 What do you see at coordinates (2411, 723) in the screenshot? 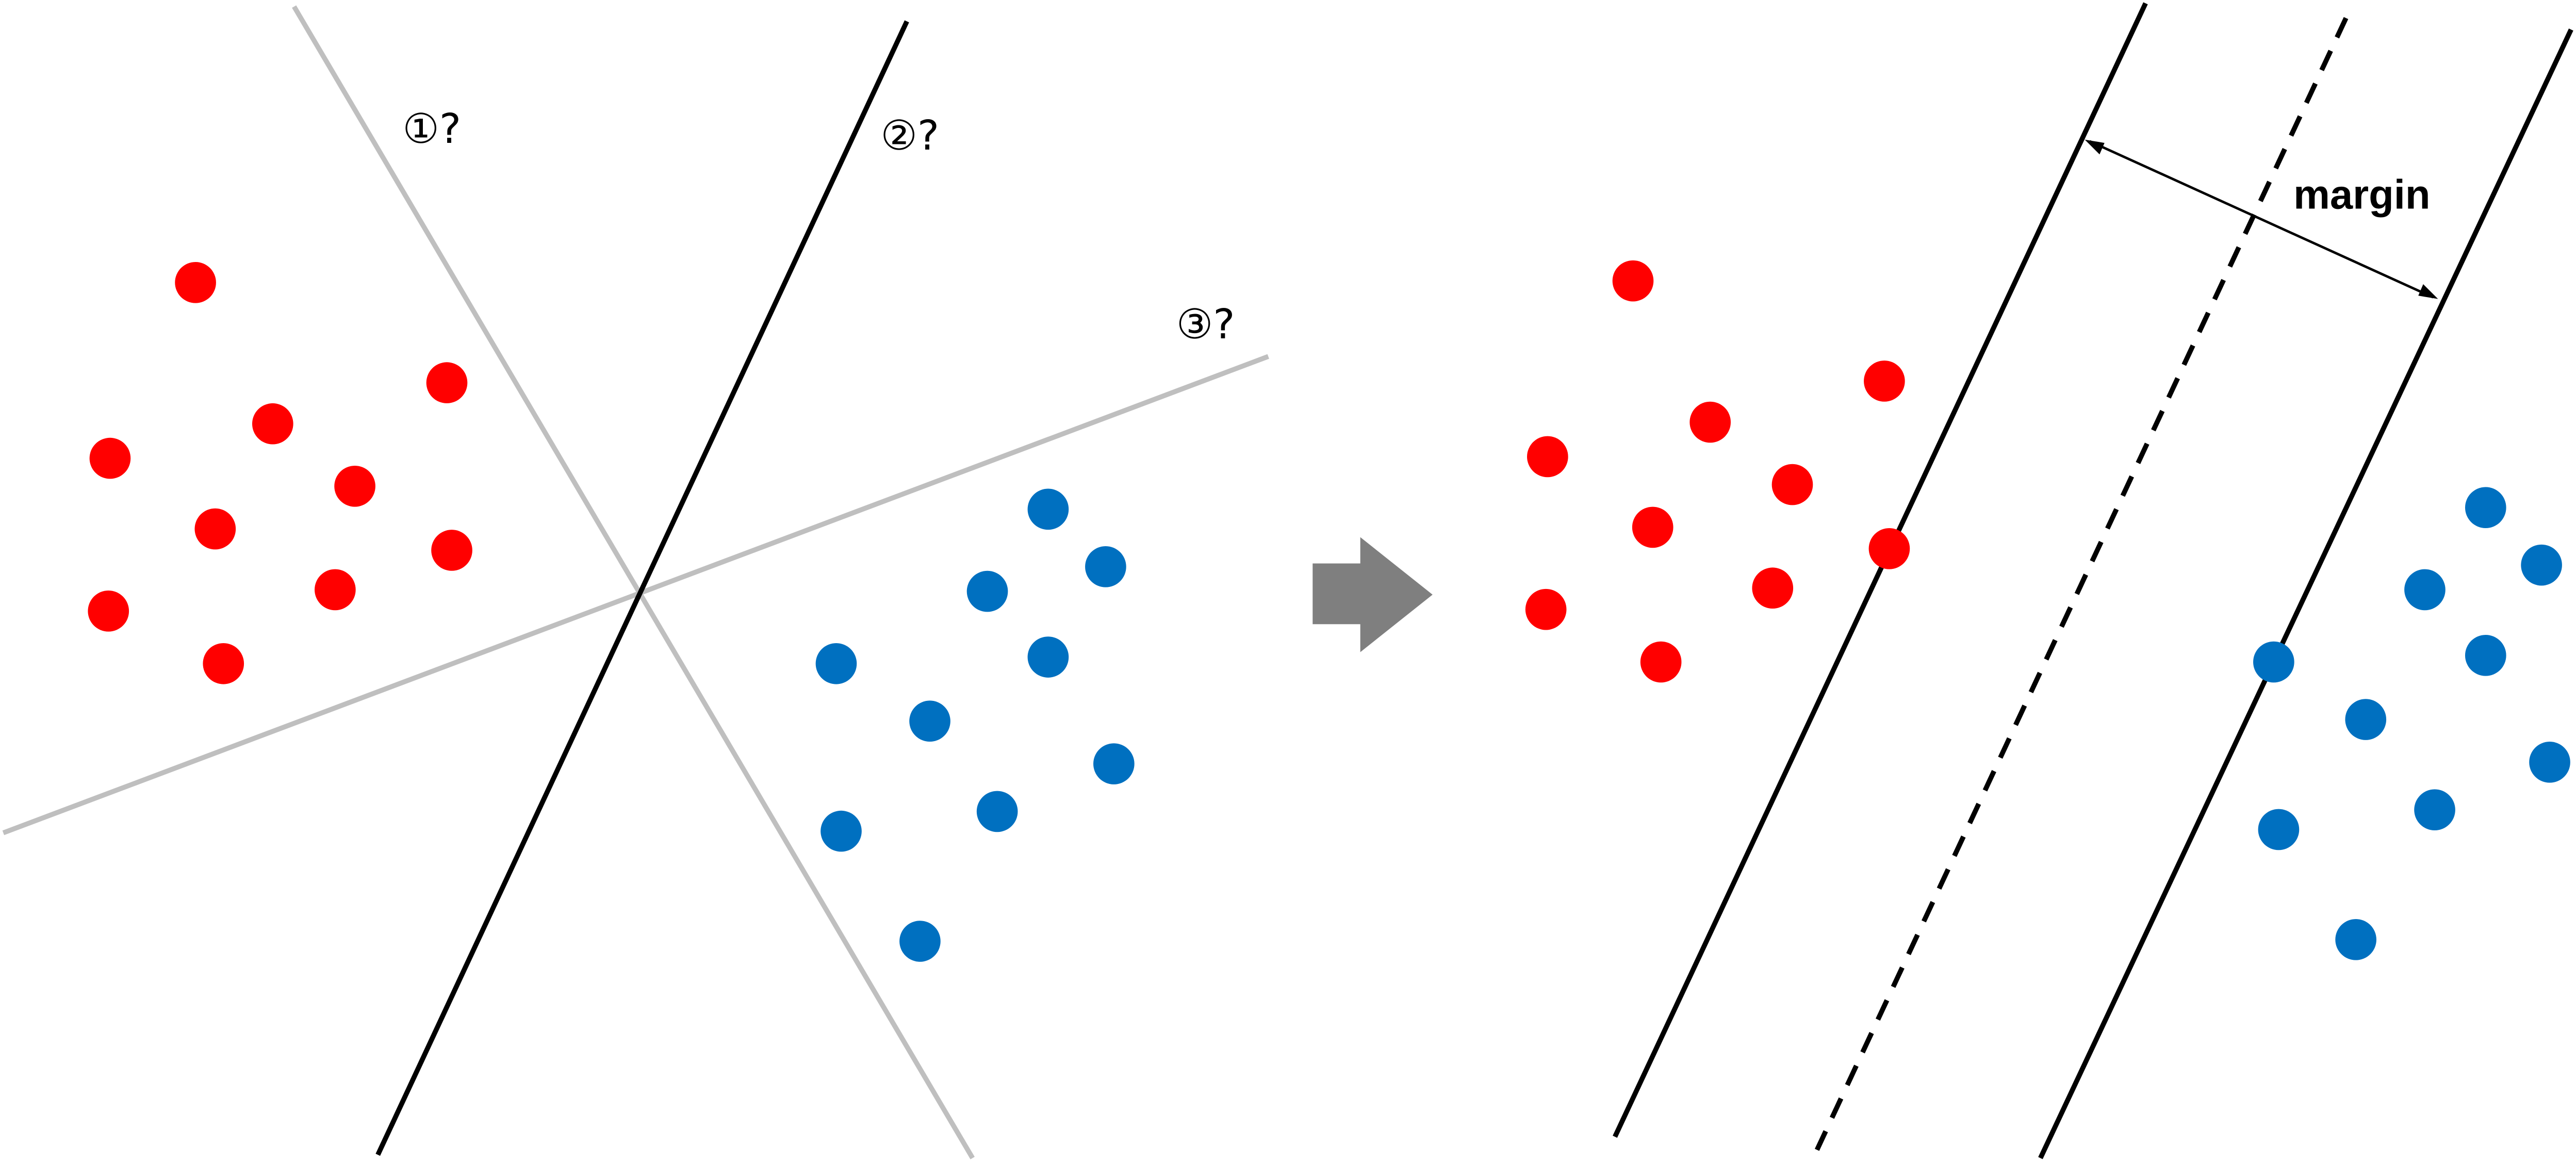
I see `right-blue-points` at bounding box center [2411, 723].